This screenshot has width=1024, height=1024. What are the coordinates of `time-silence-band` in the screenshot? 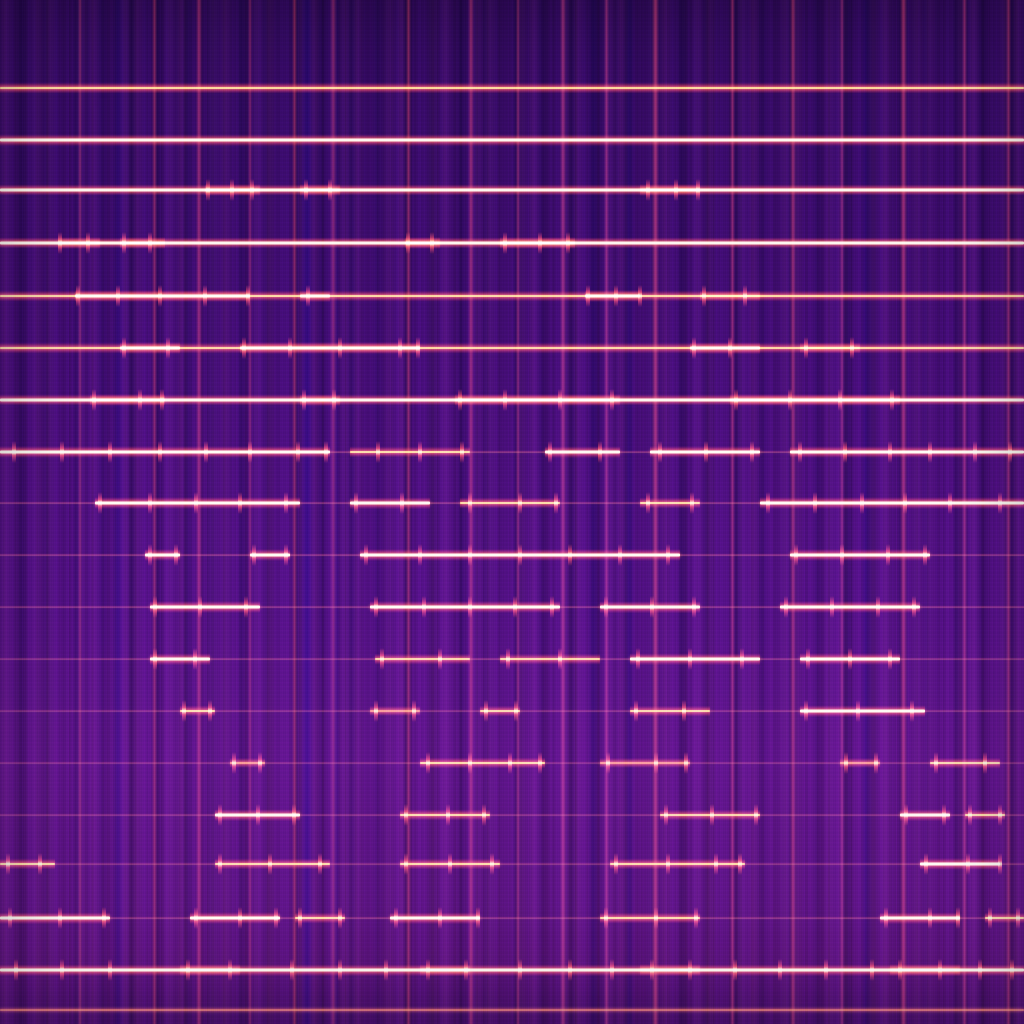 It's located at (307, 512).